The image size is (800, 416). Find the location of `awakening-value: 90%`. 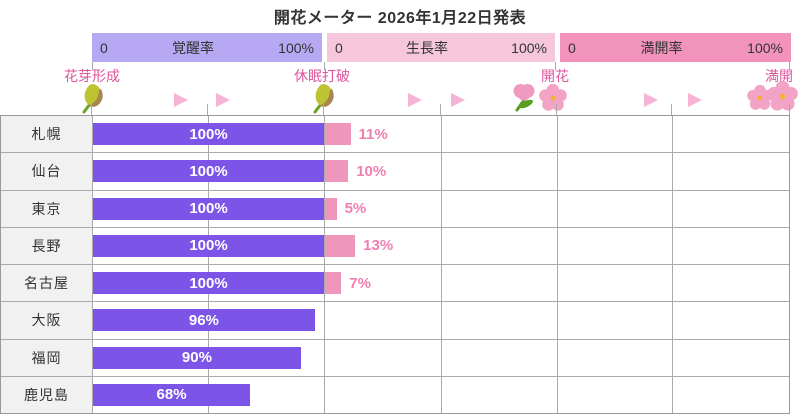

awakening-value: 90% is located at coordinates (196, 358).